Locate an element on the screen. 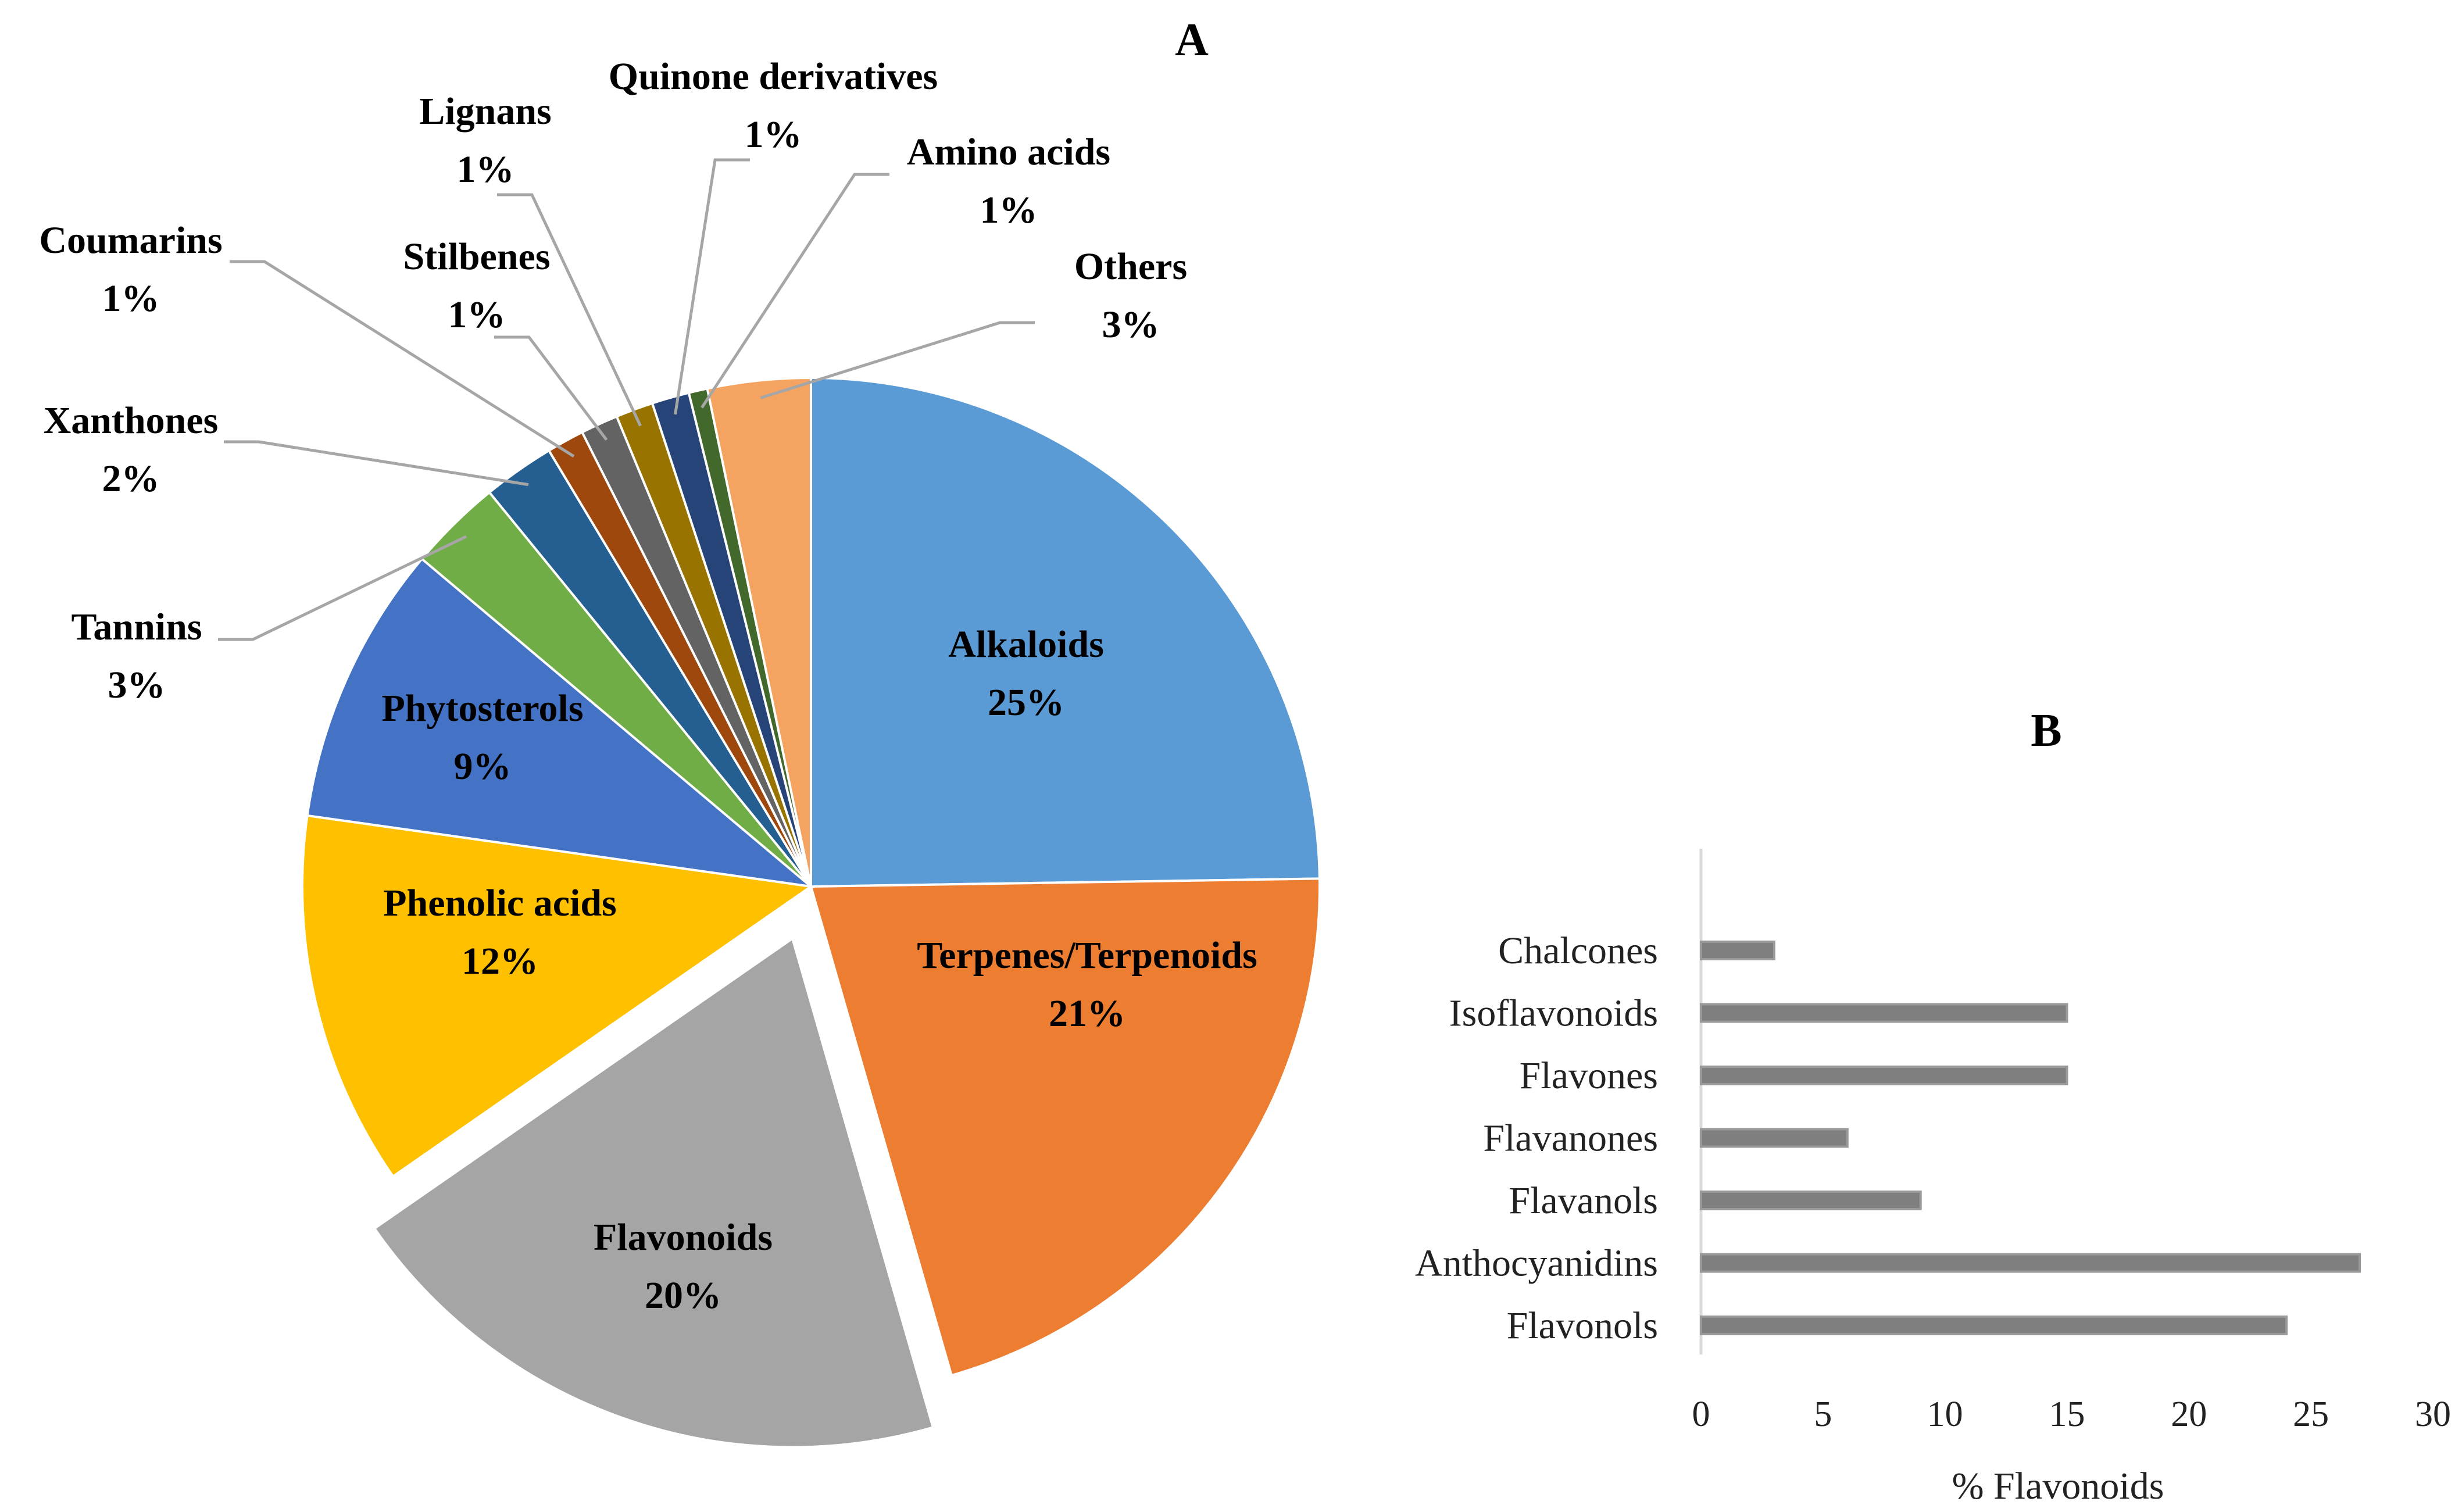 The height and width of the screenshot is (1512, 2455). pie-value-coumarins: 1% is located at coordinates (131, 298).